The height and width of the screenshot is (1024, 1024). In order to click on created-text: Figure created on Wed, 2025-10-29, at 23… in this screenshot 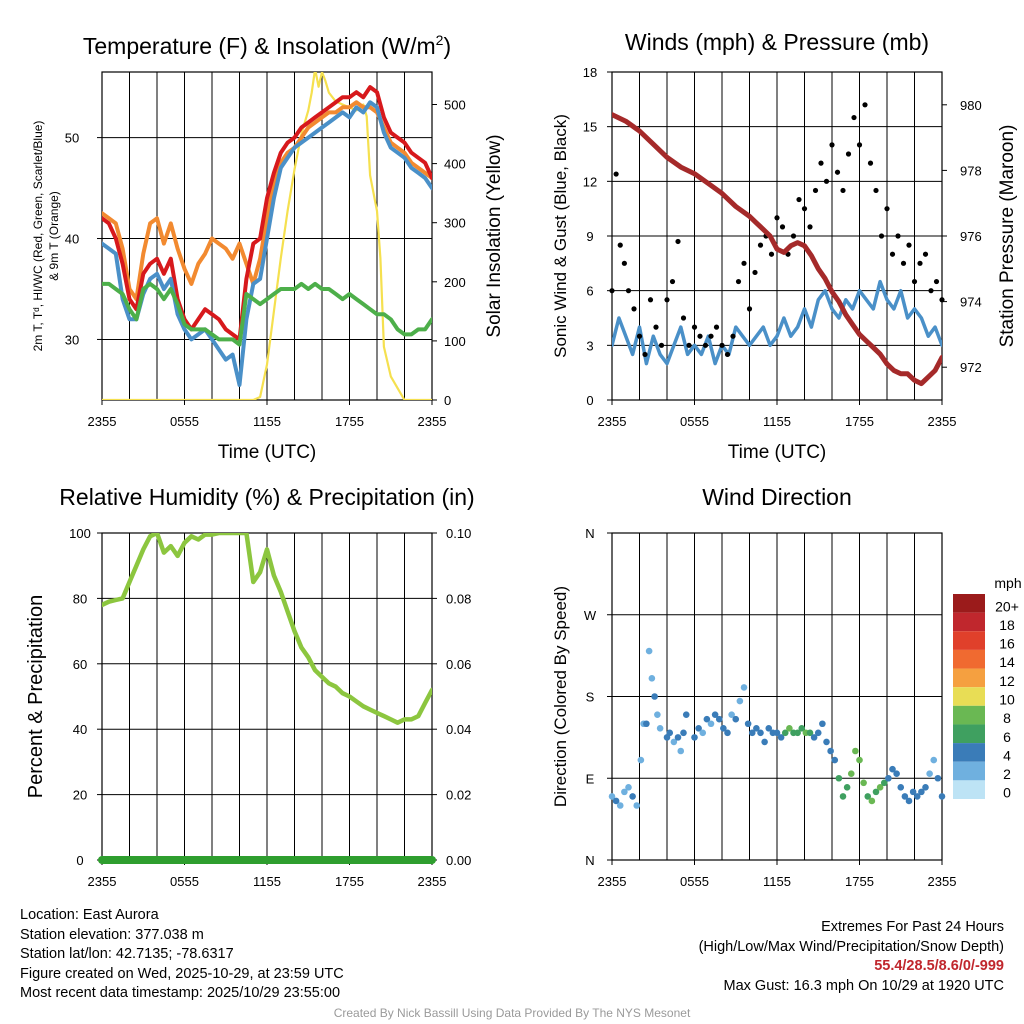, I will do `click(182, 973)`.